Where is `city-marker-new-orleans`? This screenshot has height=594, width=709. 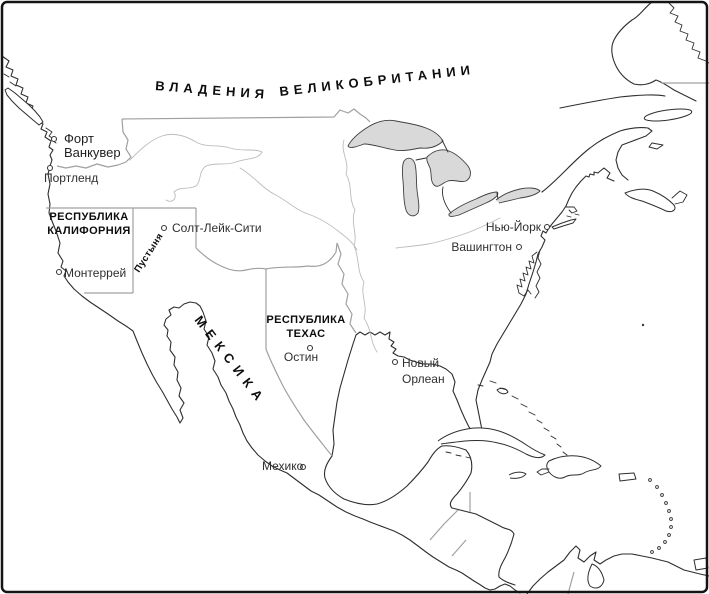 city-marker-new-orleans is located at coordinates (395, 362).